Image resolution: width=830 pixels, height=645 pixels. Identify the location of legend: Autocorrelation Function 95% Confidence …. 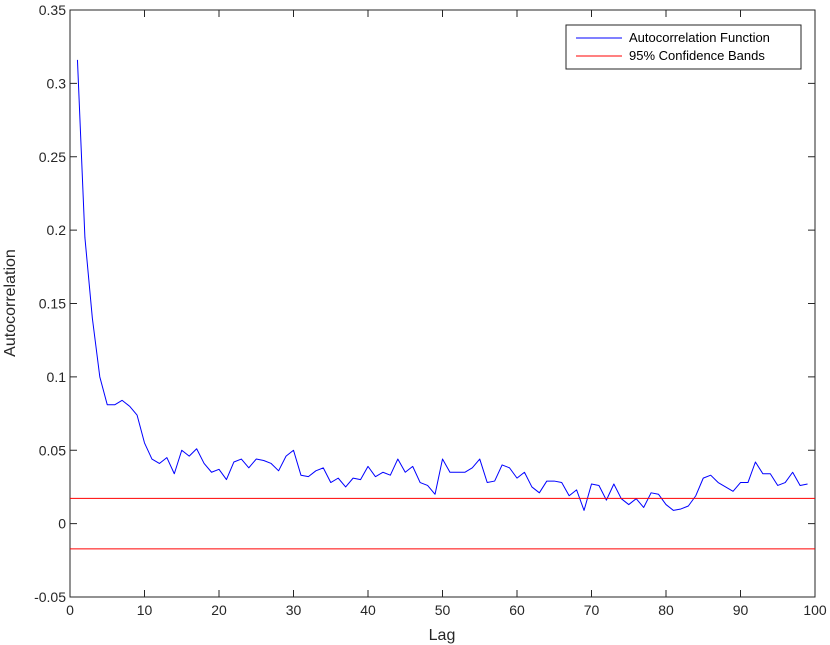
(683, 47).